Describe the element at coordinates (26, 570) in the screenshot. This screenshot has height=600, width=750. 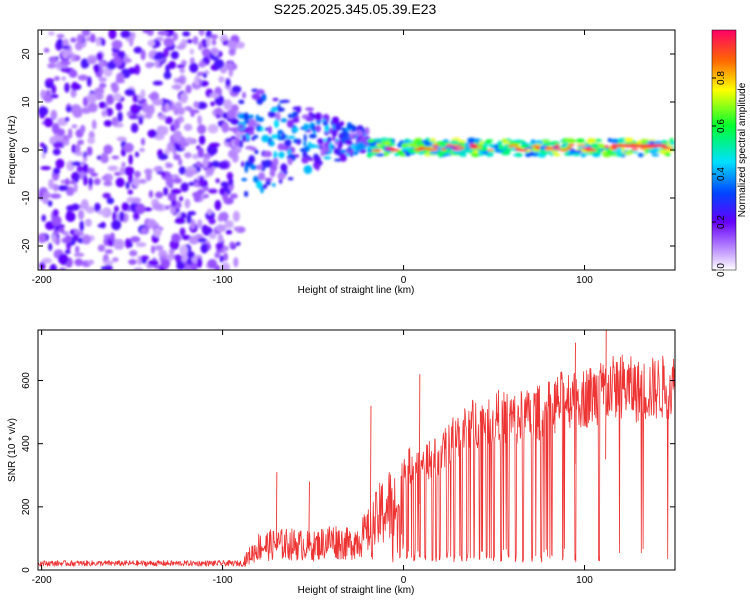
I see `y-tick-label: 0` at that location.